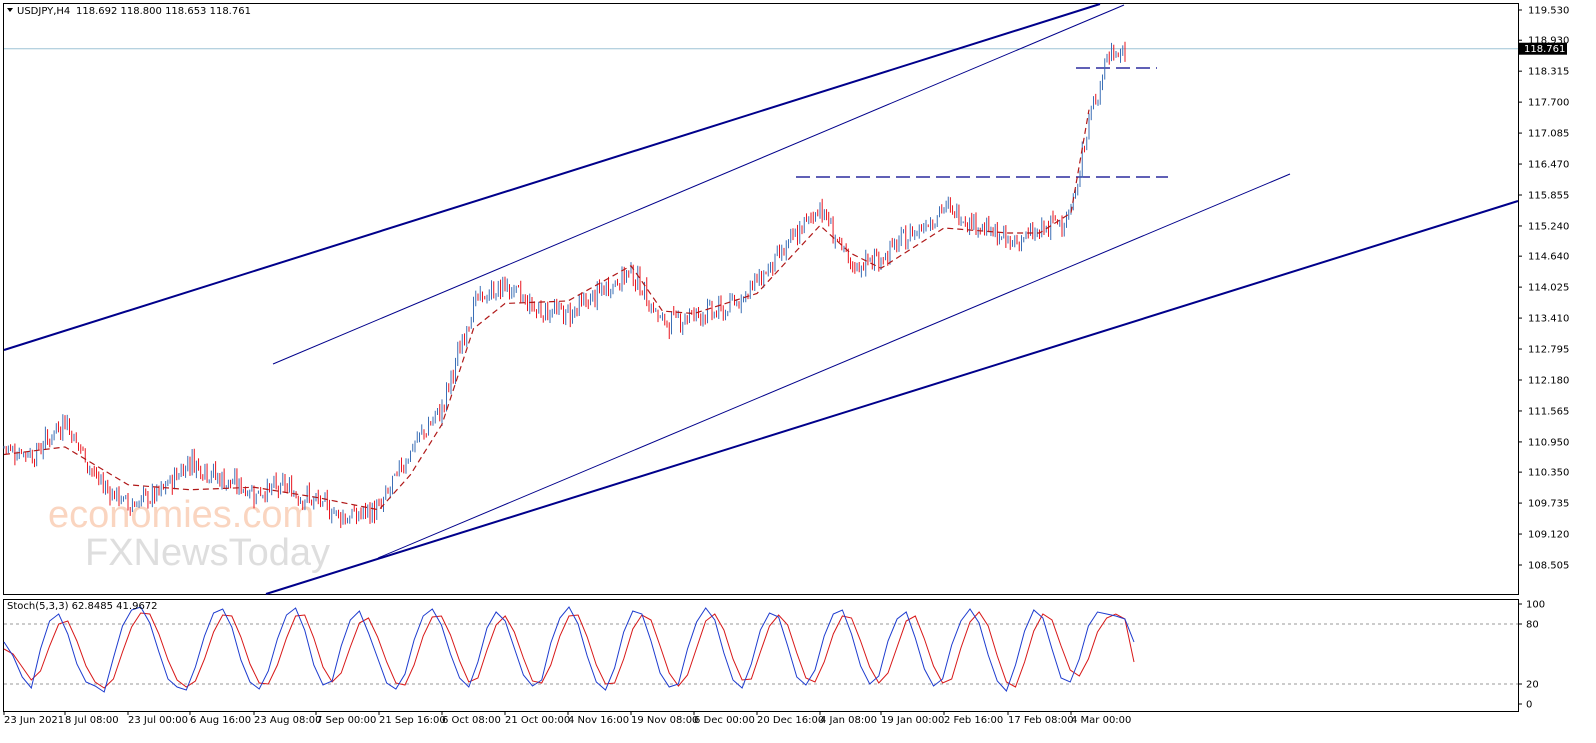  I want to click on time-axis-tick-label: 8 Jul 08:00, so click(92, 720).